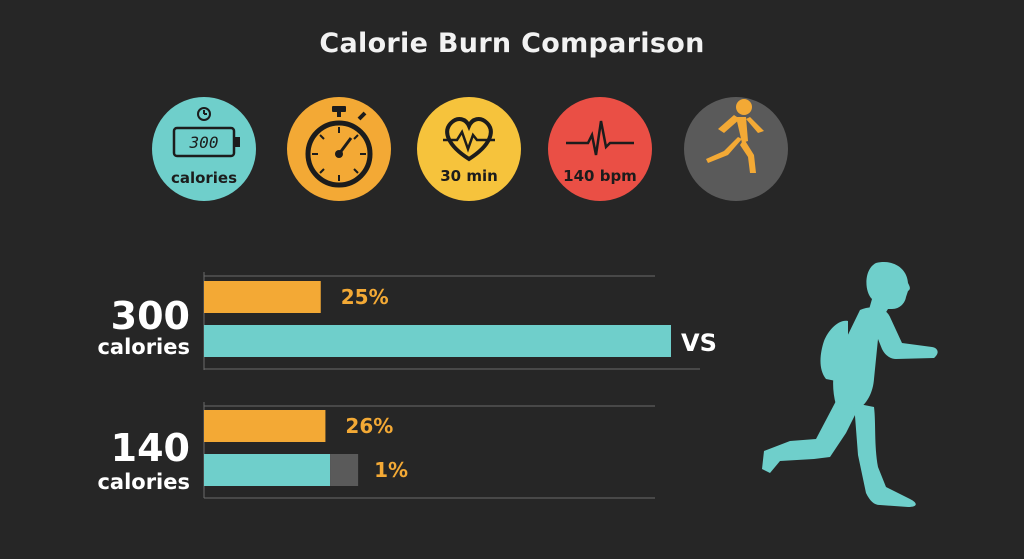 The image size is (1024, 559). Describe the element at coordinates (850, 384) in the screenshot. I see `runner-silhouette-icon` at that location.